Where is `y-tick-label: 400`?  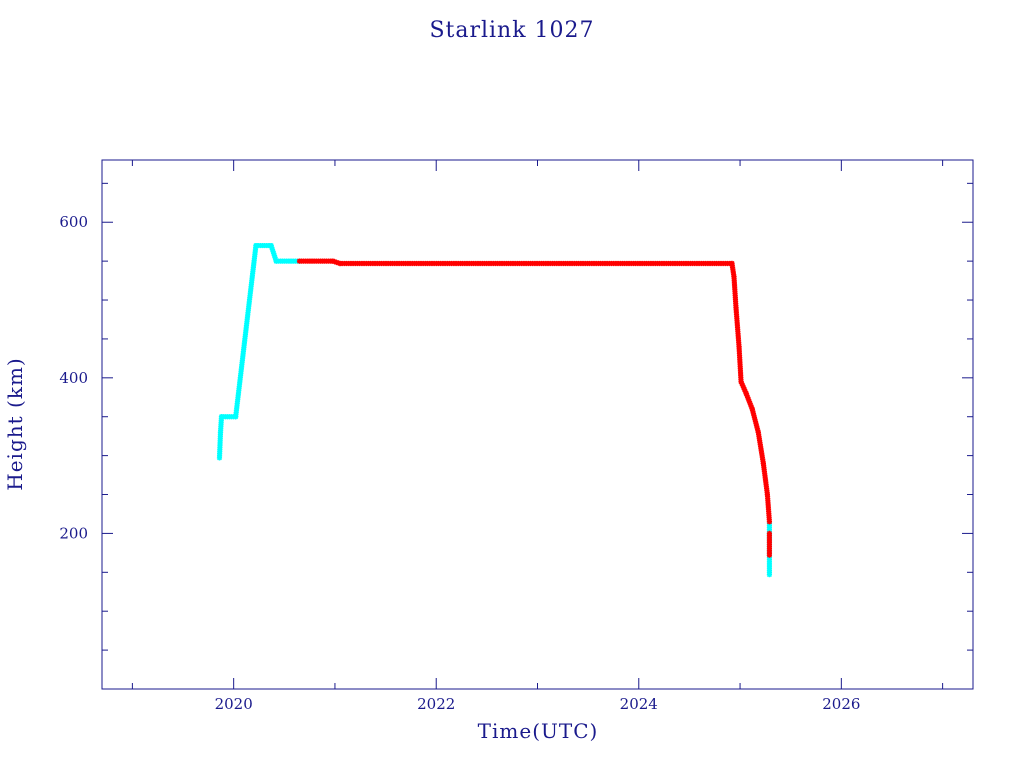 y-tick-label: 400 is located at coordinates (73, 378).